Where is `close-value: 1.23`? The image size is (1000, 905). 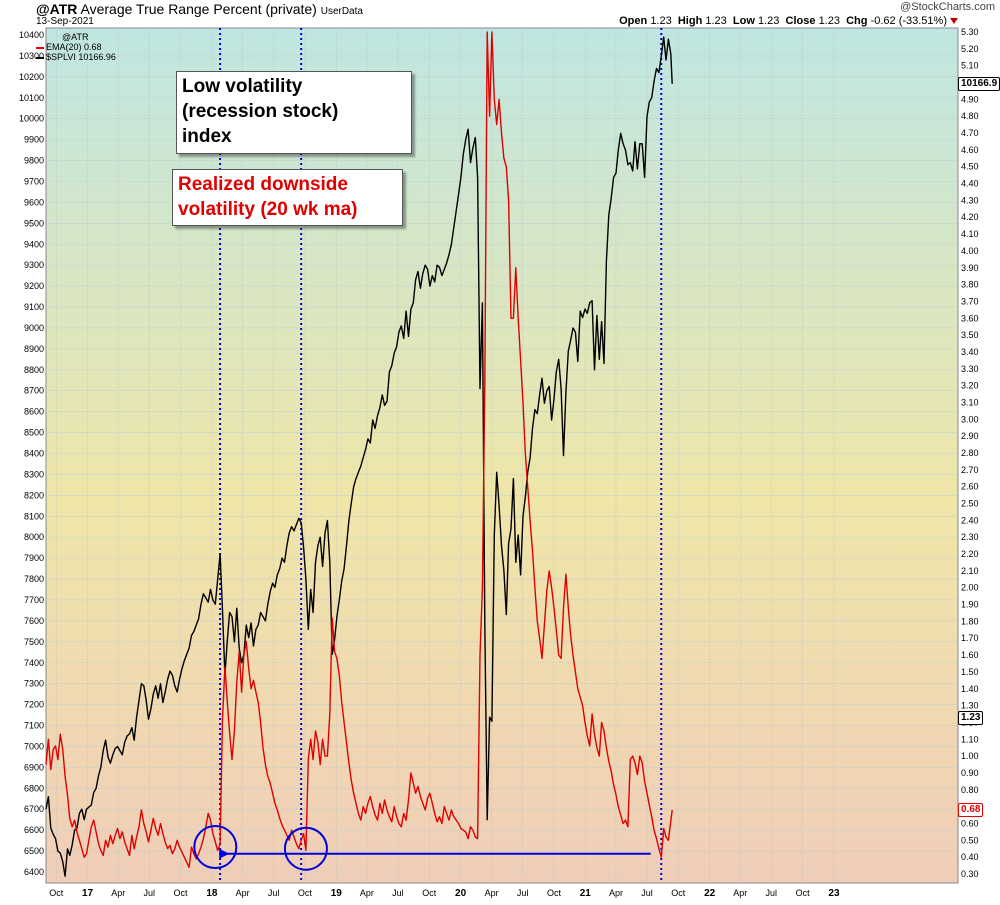
close-value: 1.23 is located at coordinates (829, 21).